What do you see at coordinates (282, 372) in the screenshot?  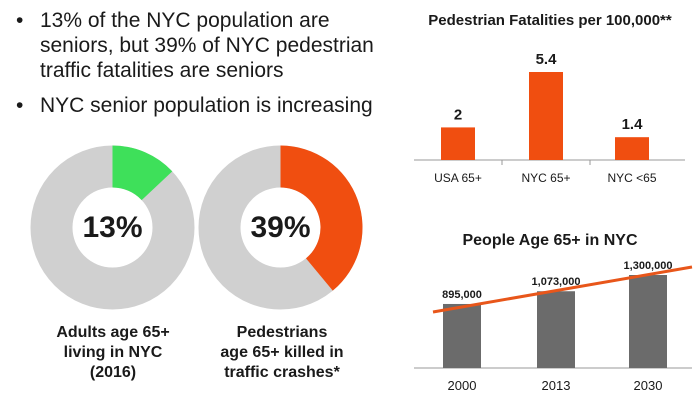 I see `donut-caption-line: traffic crashes*` at bounding box center [282, 372].